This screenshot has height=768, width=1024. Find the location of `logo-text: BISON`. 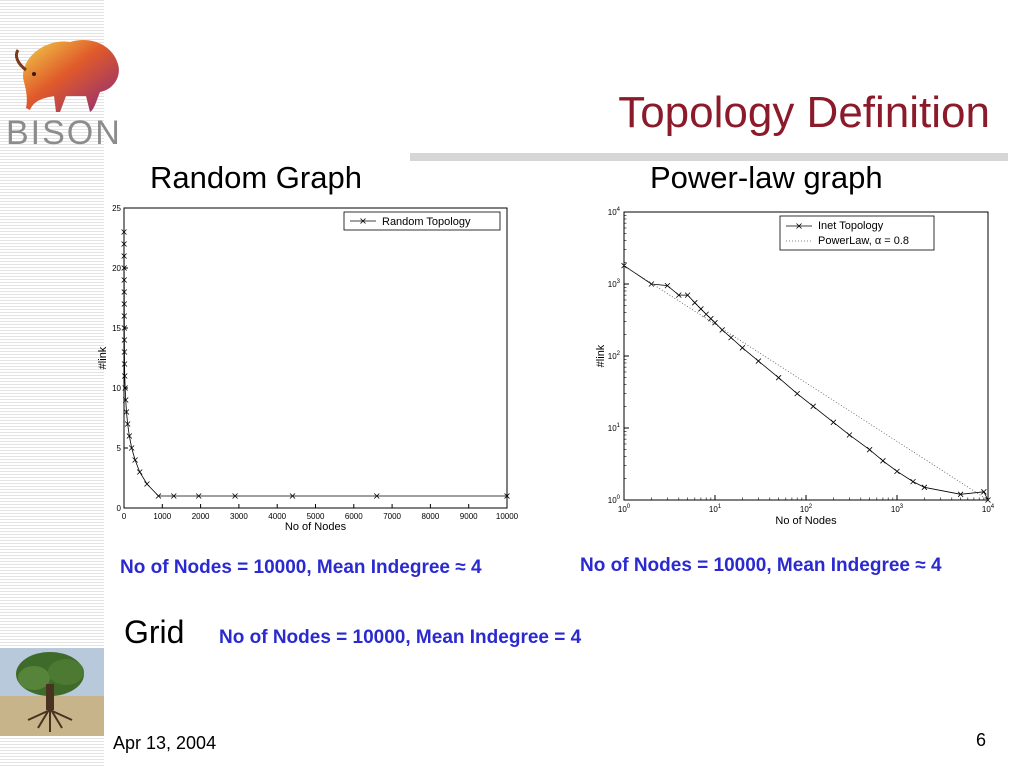

logo-text: BISON is located at coordinates (64, 133).